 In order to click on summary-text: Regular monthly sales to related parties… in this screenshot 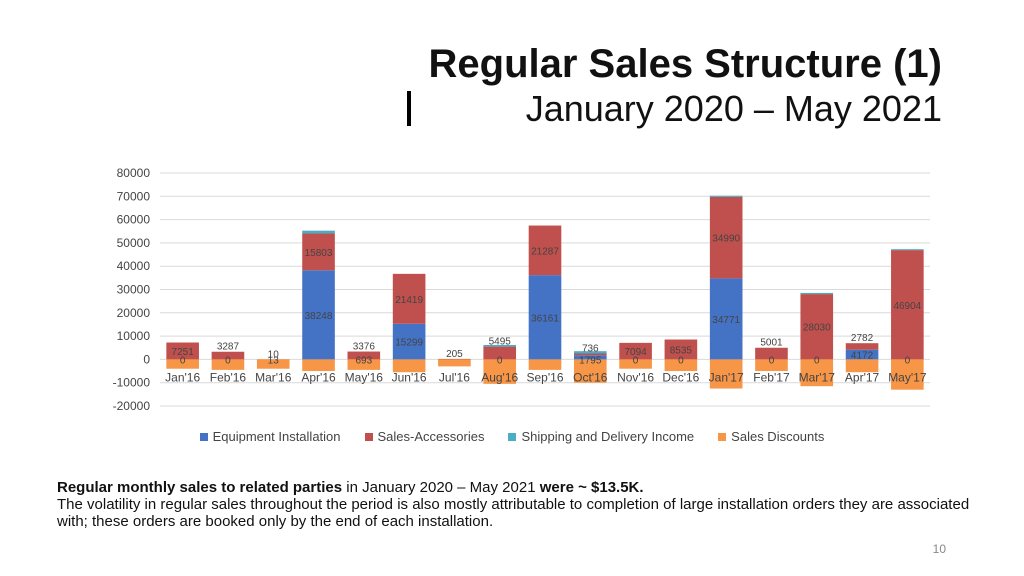, I will do `click(517, 504)`.